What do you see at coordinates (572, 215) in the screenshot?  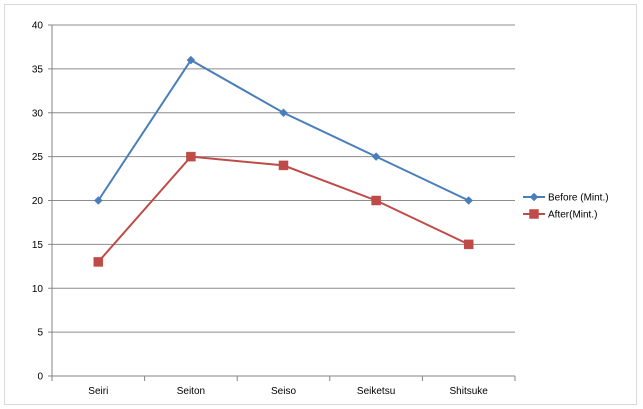 I see `legend-entry-after-label: After(Mint.)` at bounding box center [572, 215].